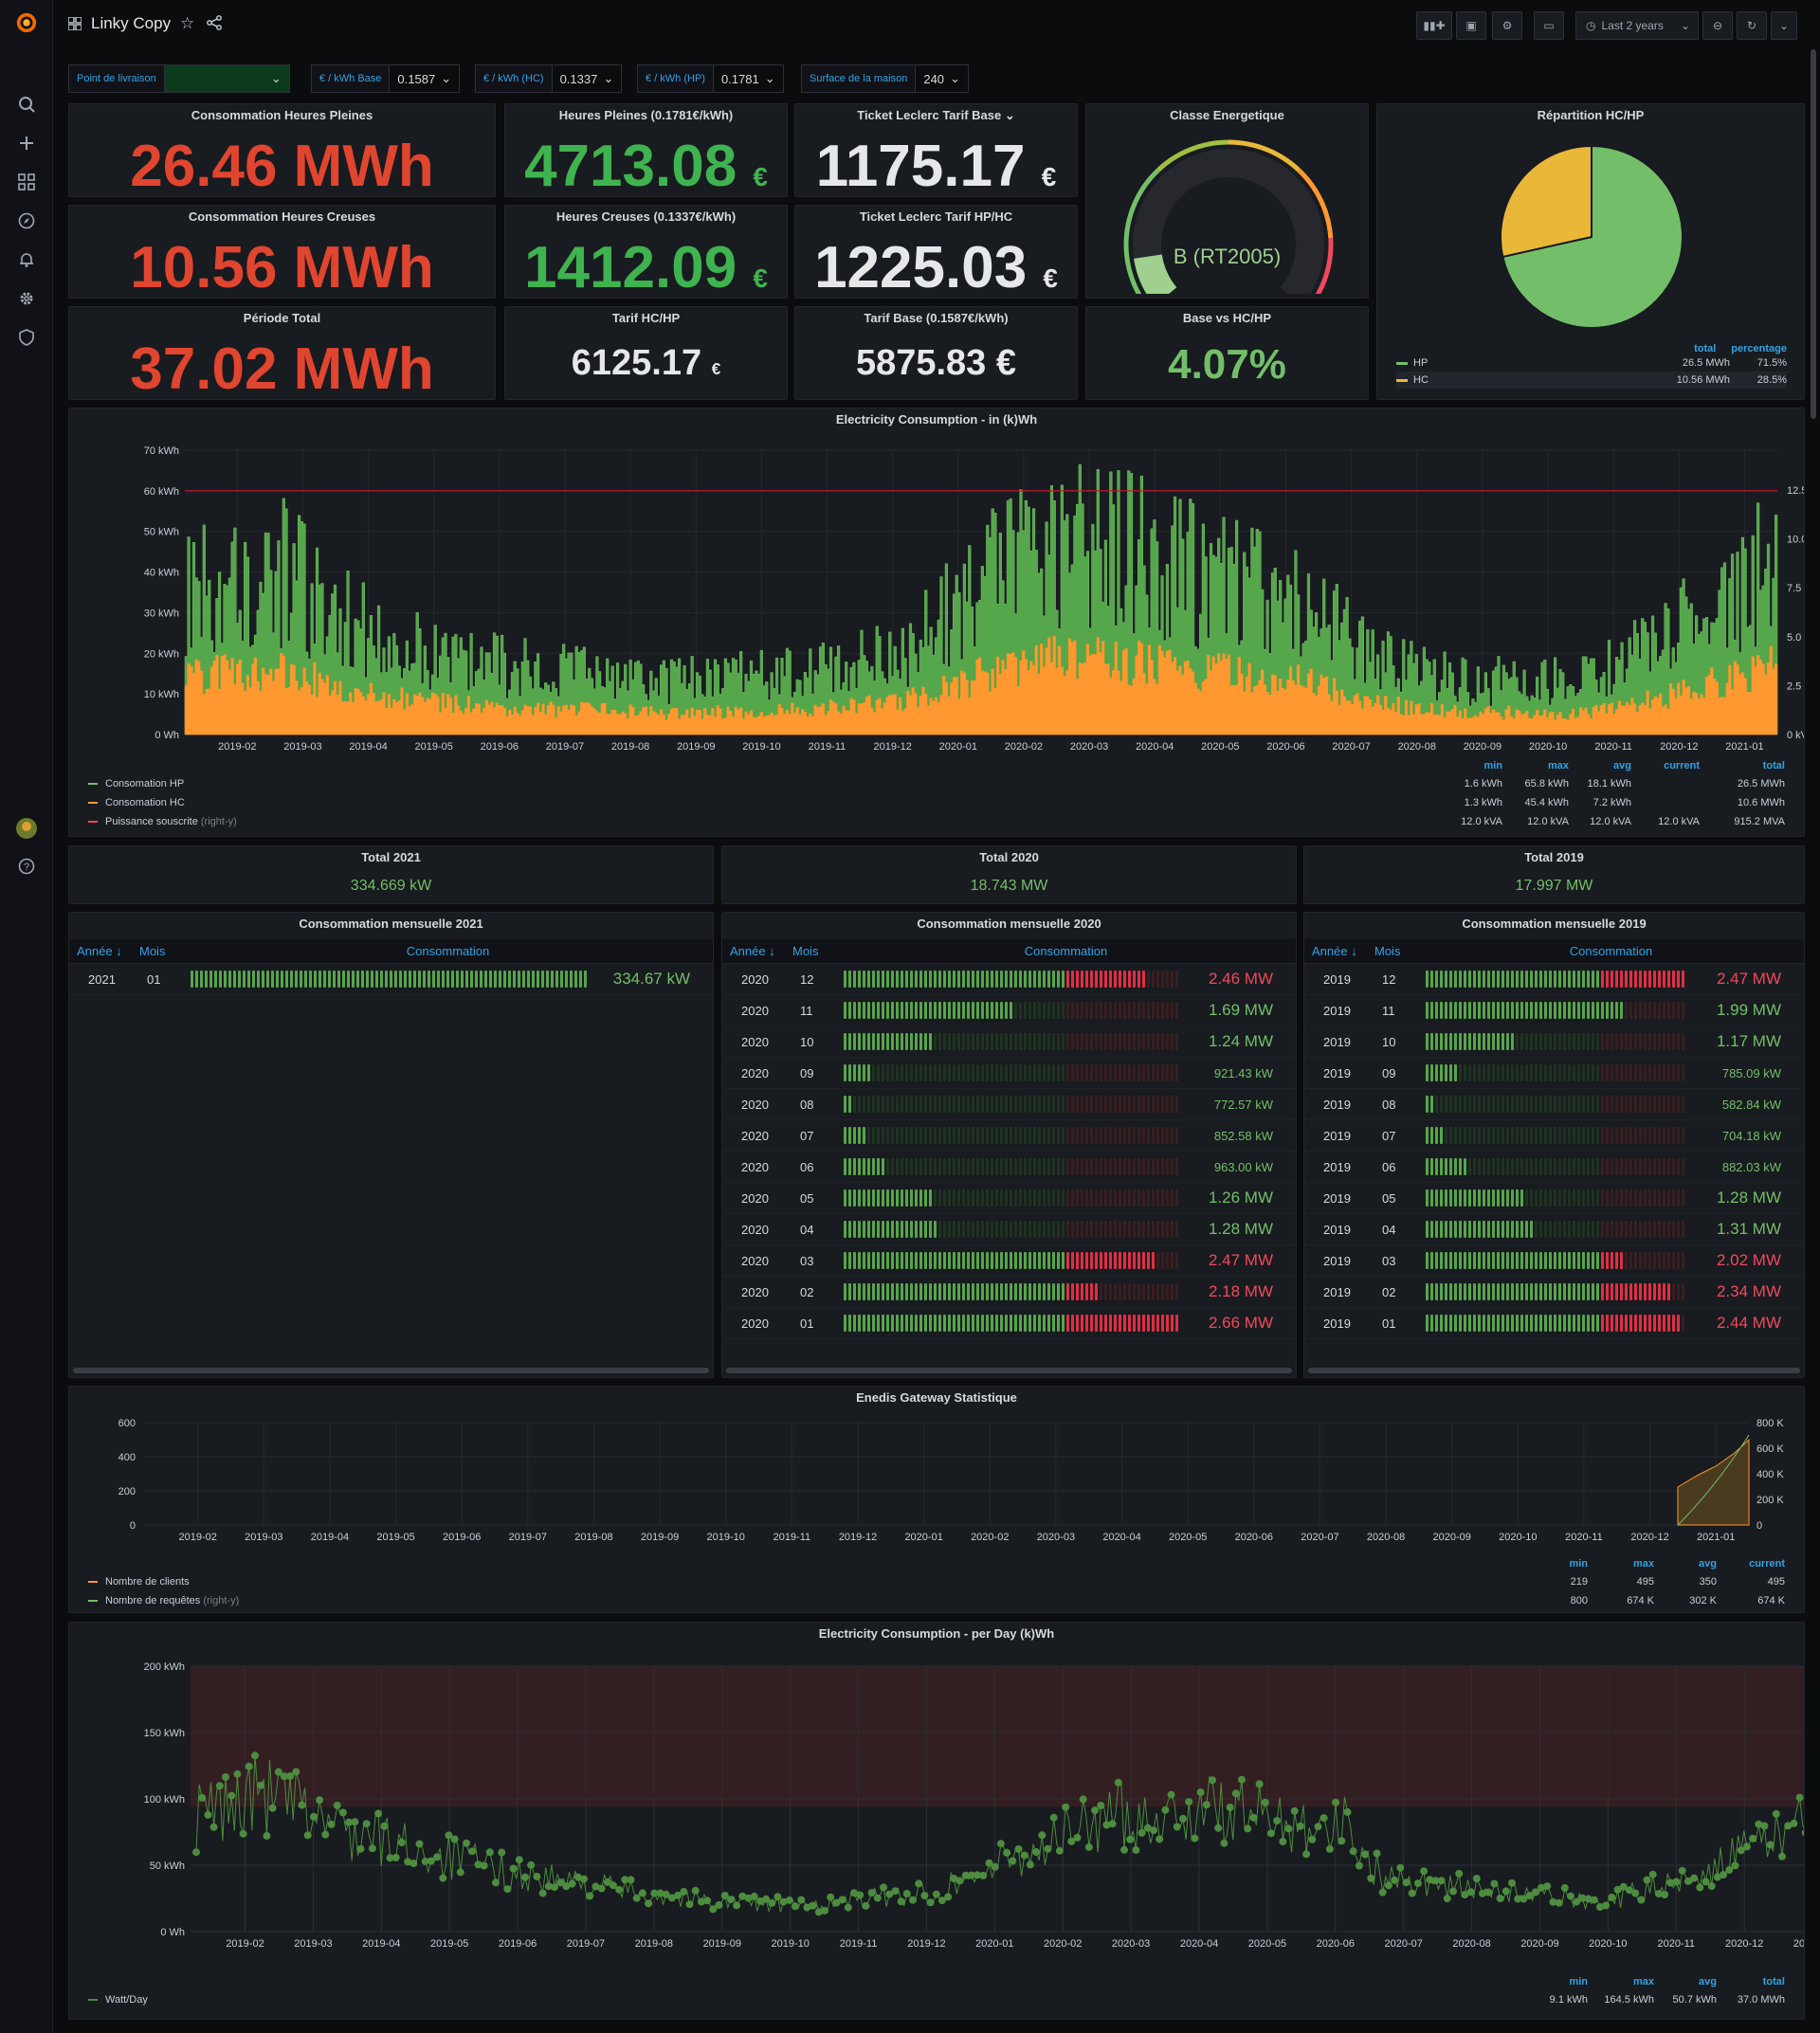 The width and height of the screenshot is (1820, 2033). What do you see at coordinates (942, 78) in the screenshot?
I see `var-dropdown: 240 ⌄` at bounding box center [942, 78].